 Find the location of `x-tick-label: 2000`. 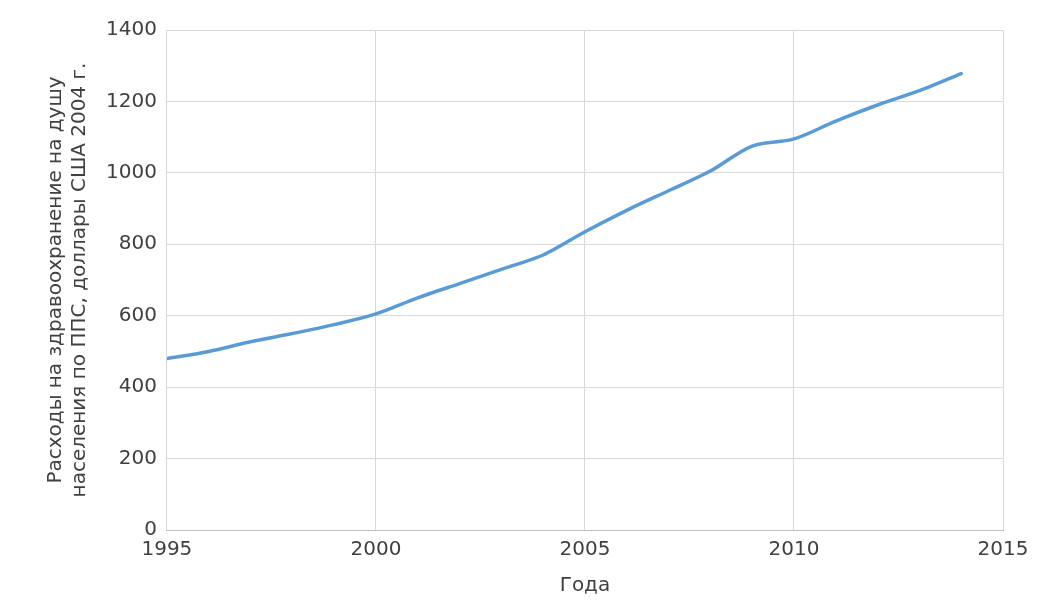

x-tick-label: 2000 is located at coordinates (376, 548).